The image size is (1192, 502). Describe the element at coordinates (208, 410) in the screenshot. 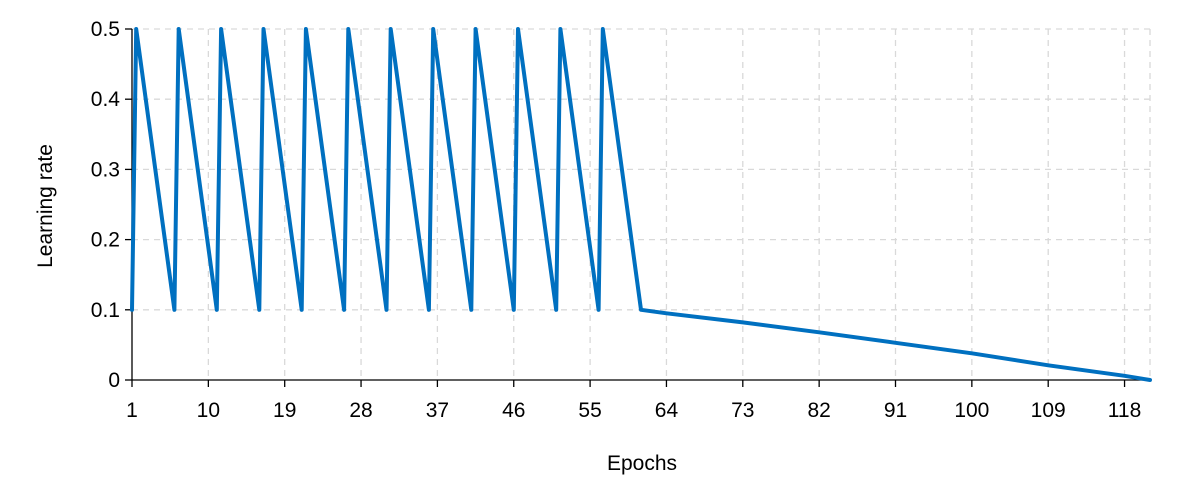

I see `x-tick-label: 10` at that location.